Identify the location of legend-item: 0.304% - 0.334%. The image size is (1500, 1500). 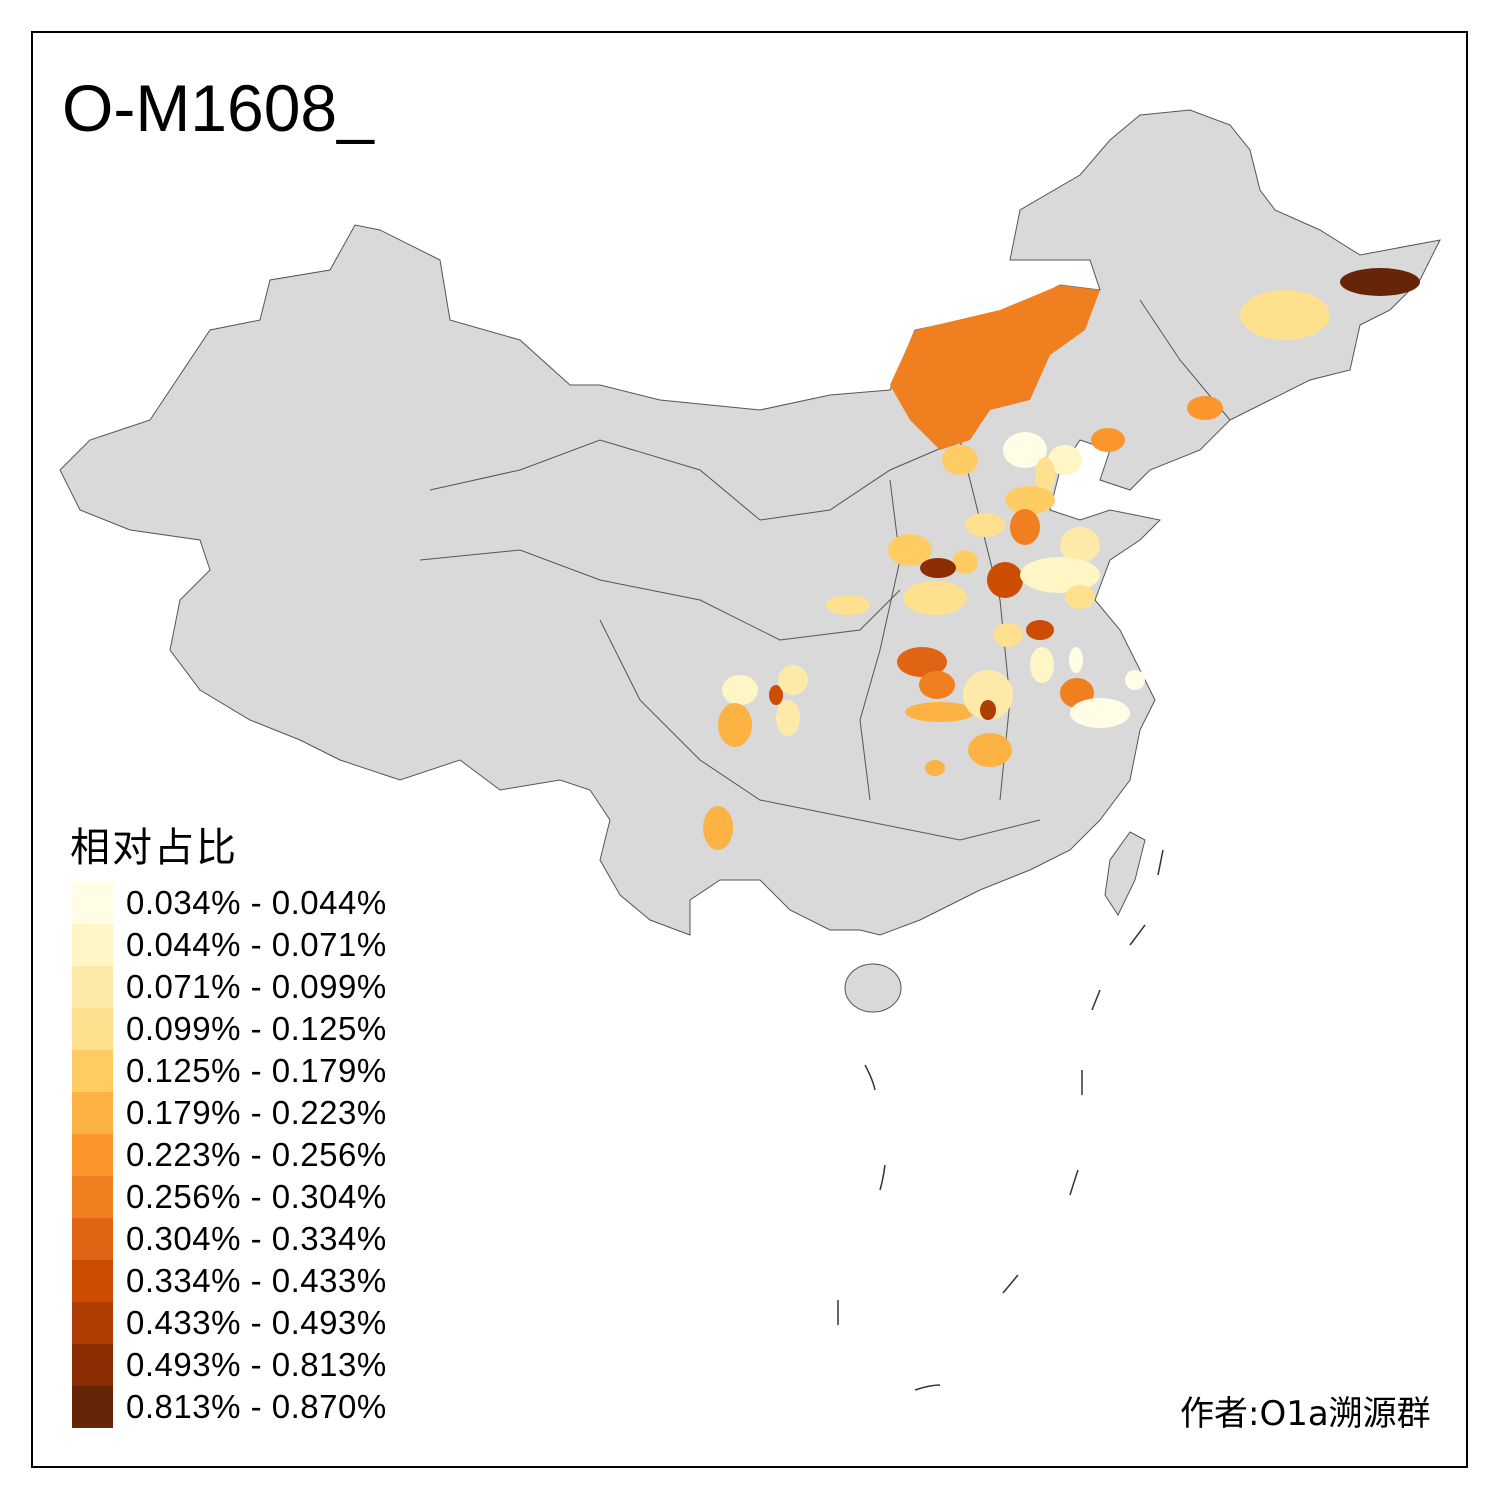
(229, 1239).